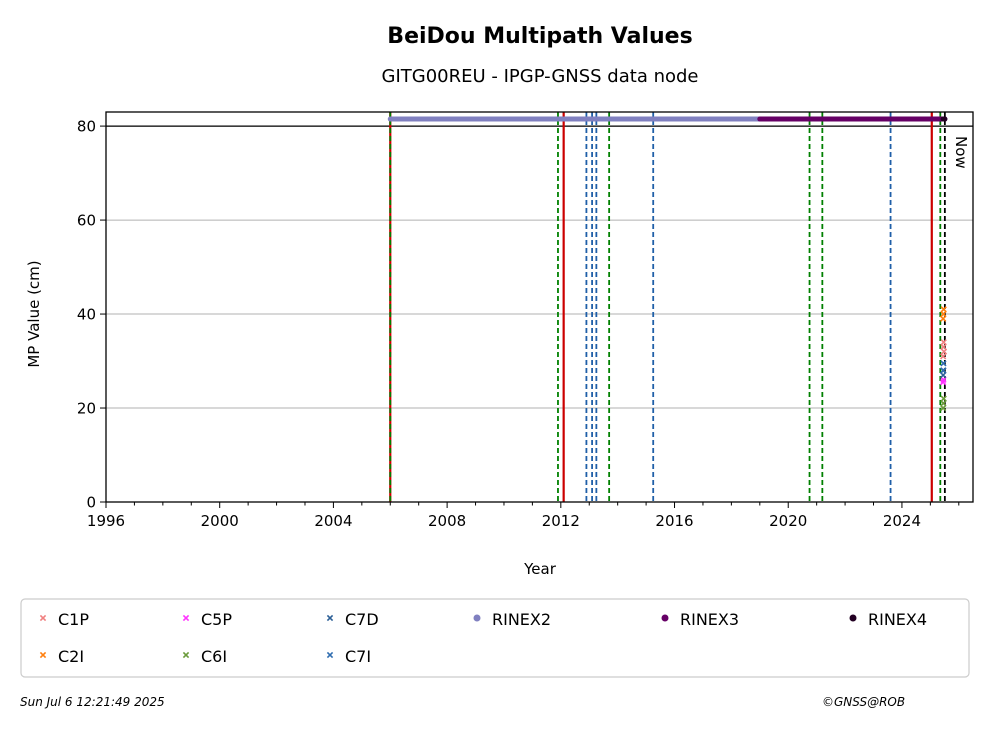 The image size is (993, 734). What do you see at coordinates (216, 619) in the screenshot?
I see `legend-label: C5P` at bounding box center [216, 619].